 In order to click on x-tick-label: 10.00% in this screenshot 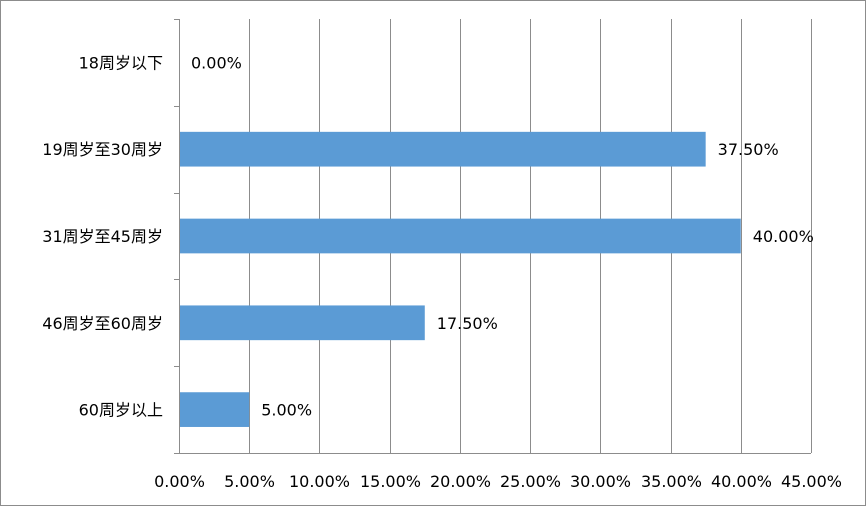, I will do `click(319, 481)`.